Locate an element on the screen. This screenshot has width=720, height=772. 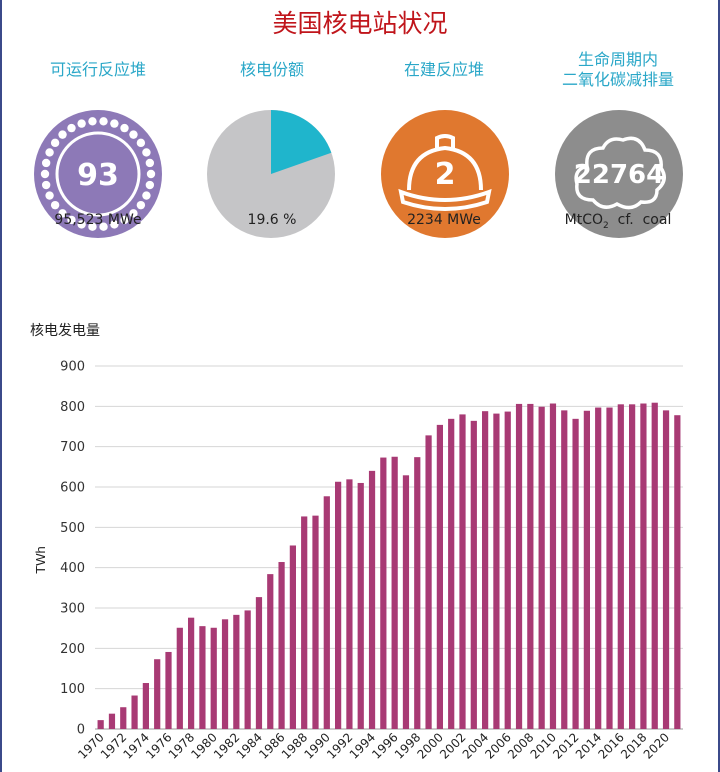
bar-2015 is located at coordinates (609, 568).